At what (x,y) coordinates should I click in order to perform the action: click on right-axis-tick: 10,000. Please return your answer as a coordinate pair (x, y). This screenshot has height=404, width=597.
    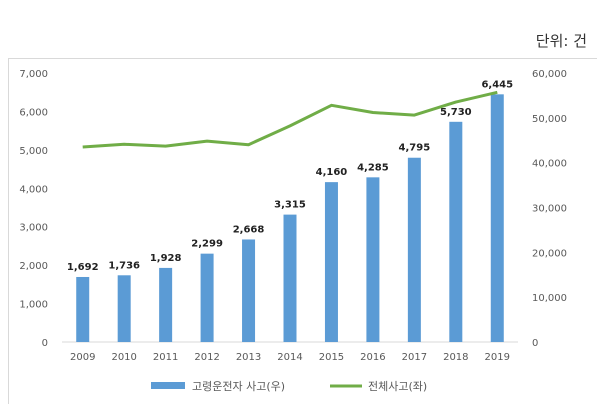
    Looking at the image, I should click on (549, 298).